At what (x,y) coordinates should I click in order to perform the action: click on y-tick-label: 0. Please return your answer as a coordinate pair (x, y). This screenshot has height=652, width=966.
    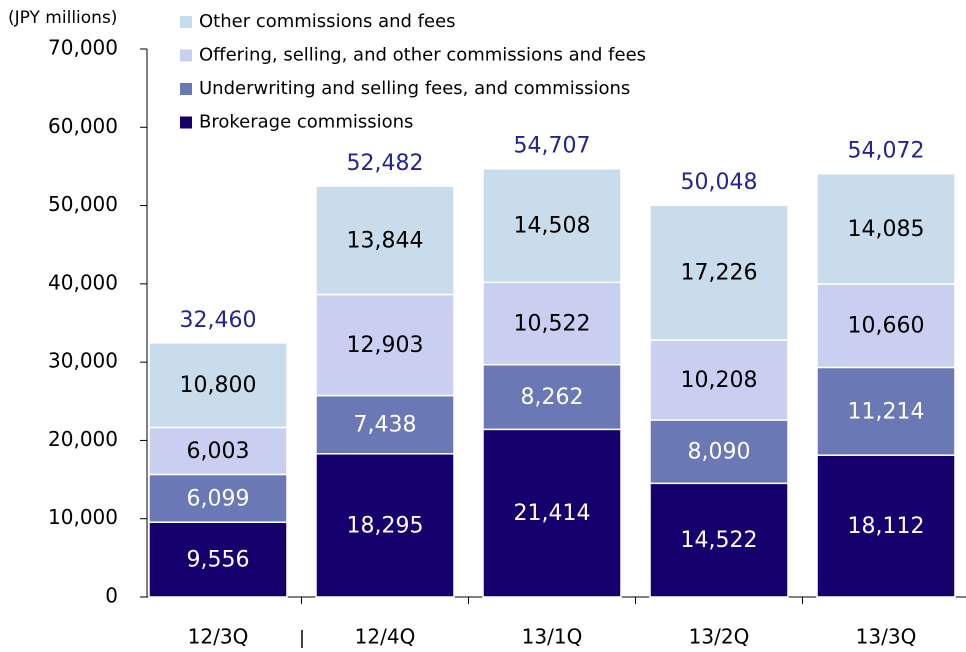
    Looking at the image, I should click on (111, 596).